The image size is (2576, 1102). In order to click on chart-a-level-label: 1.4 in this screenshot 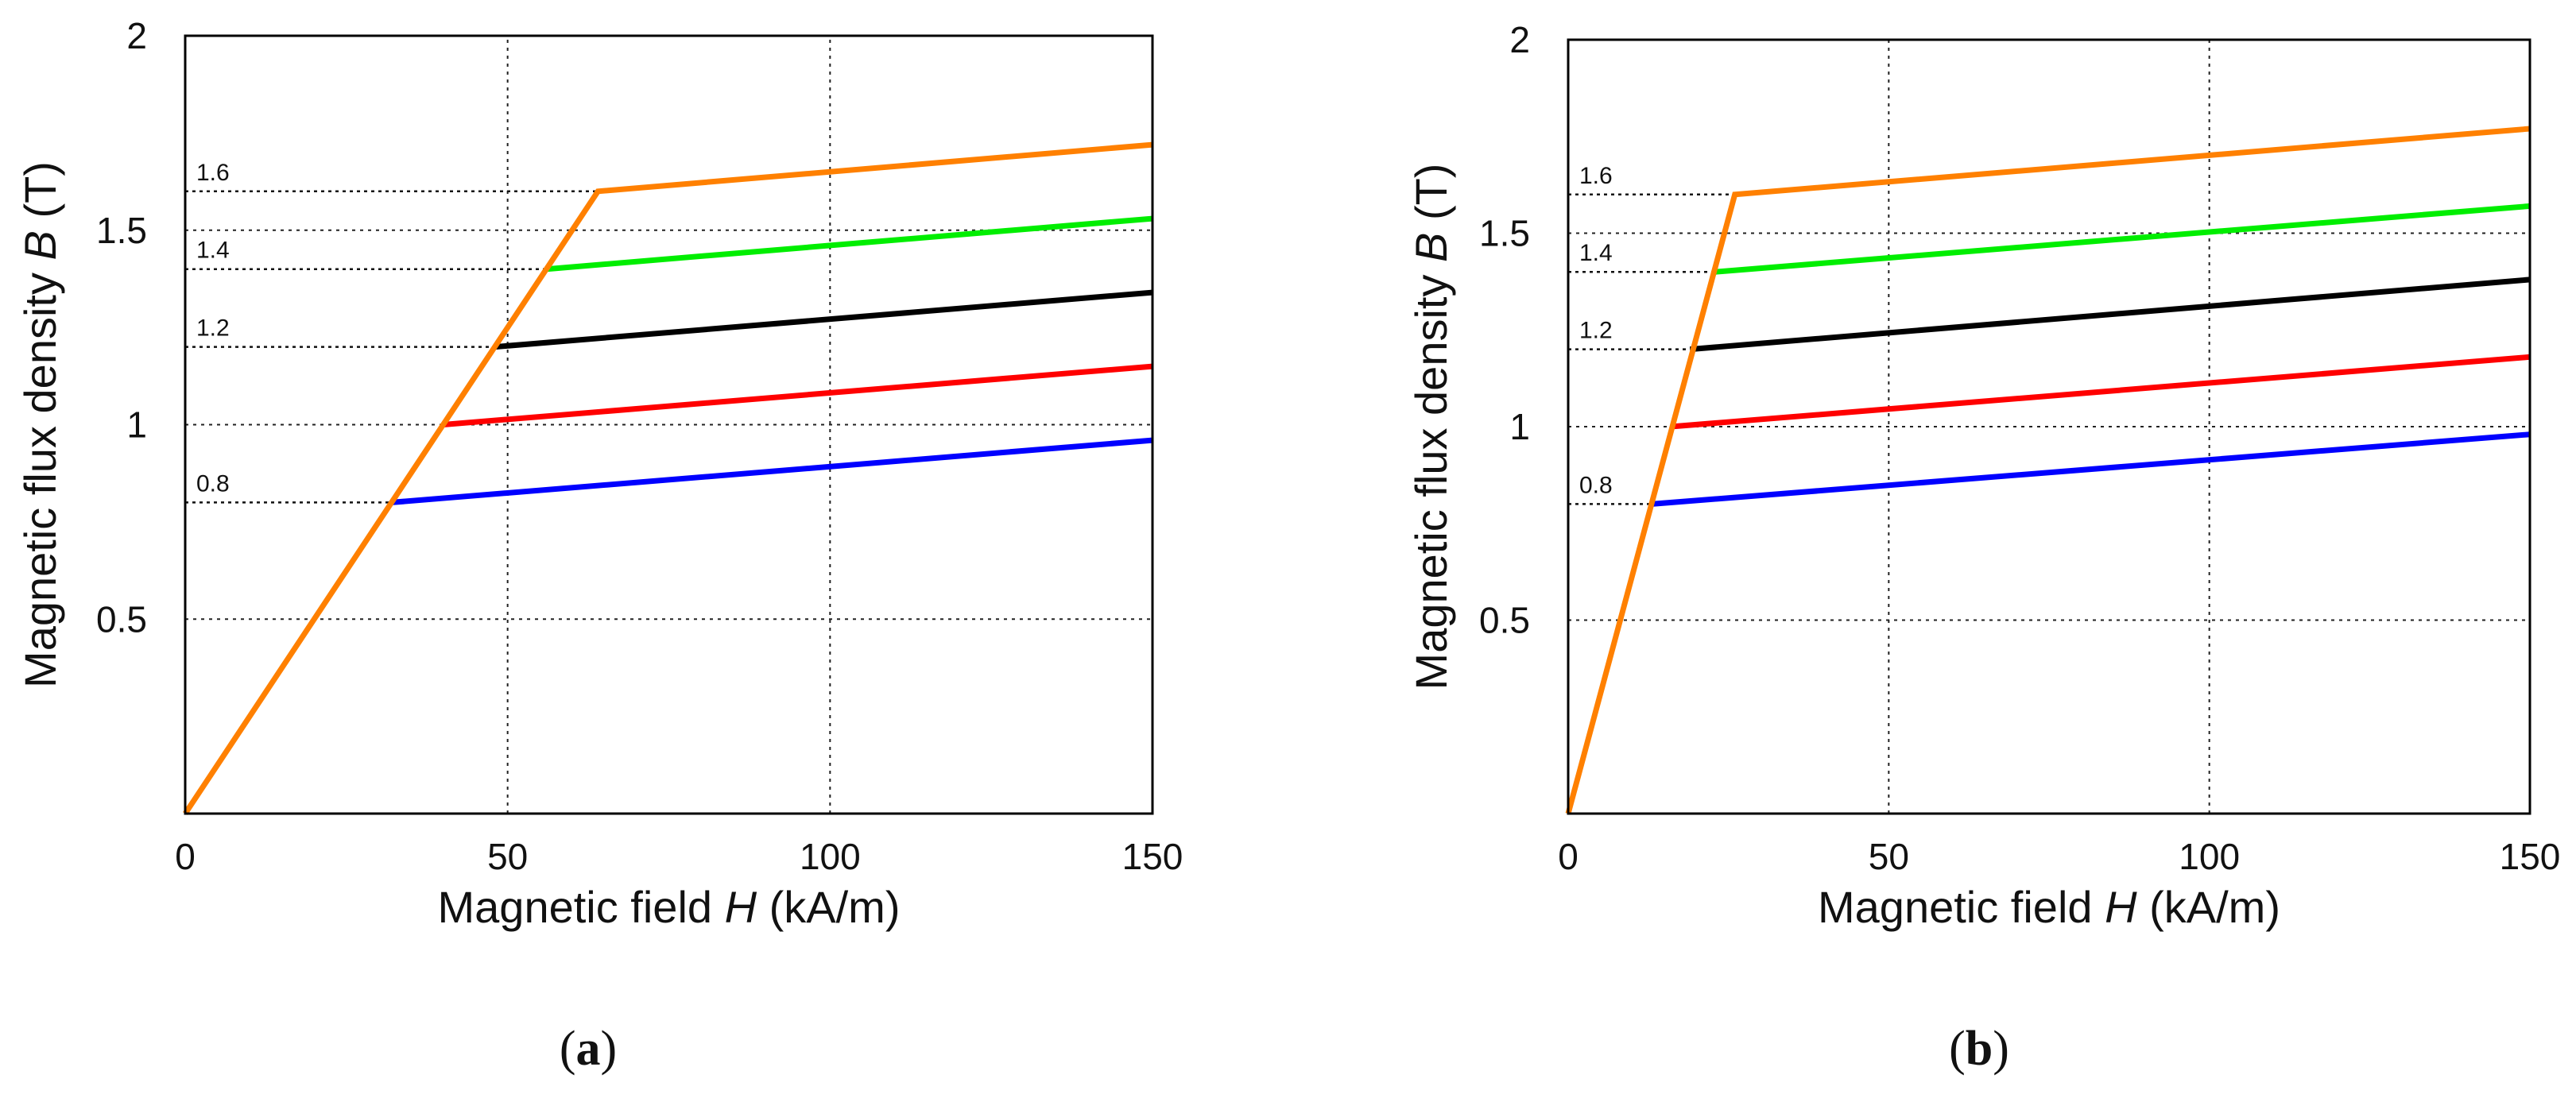, I will do `click(213, 251)`.